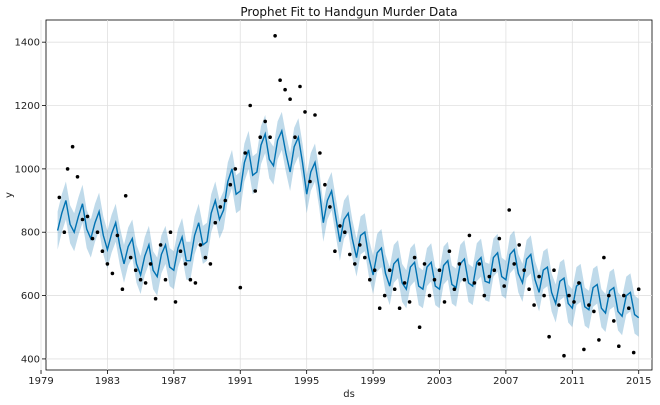 This screenshot has width=660, height=405. Describe the element at coordinates (306, 381) in the screenshot. I see `x-tick-label: 1995` at that location.